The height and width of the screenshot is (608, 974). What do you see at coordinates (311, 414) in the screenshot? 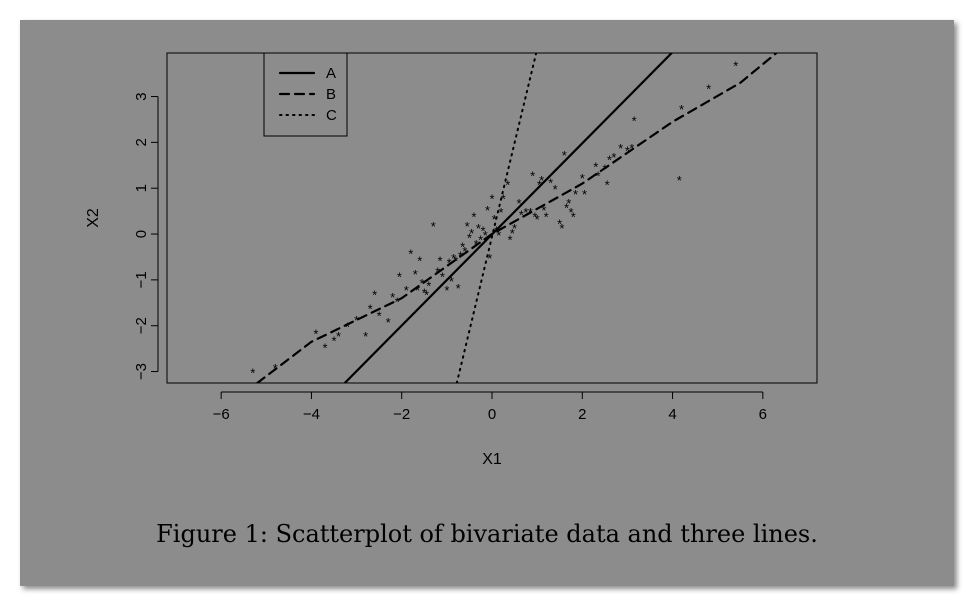
I see `x-tick-label: −4` at bounding box center [311, 414].